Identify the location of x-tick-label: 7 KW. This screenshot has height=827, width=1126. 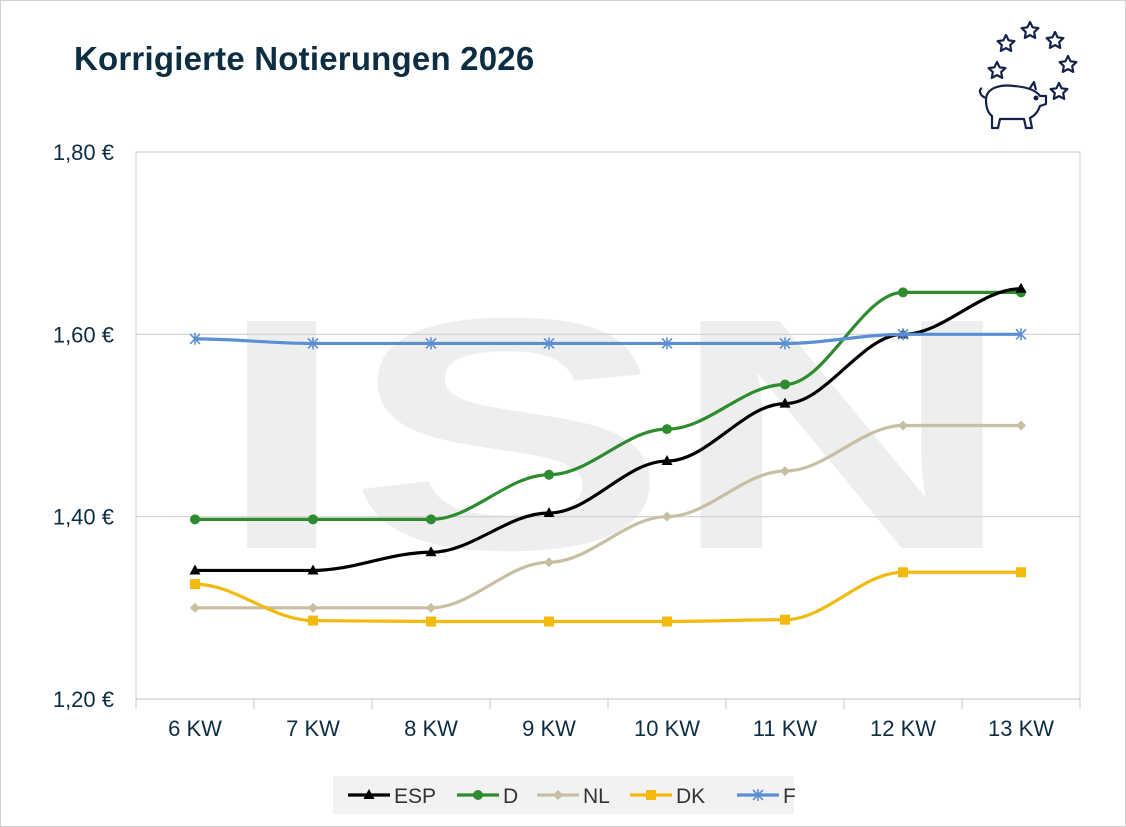
(313, 728).